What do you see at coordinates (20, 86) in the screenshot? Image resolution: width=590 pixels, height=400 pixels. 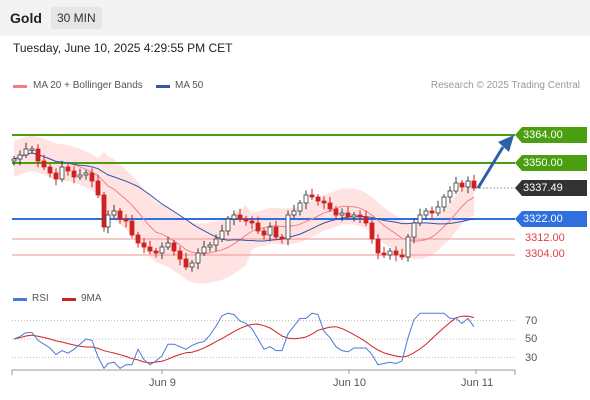 I see `ma20-legend-swatch` at bounding box center [20, 86].